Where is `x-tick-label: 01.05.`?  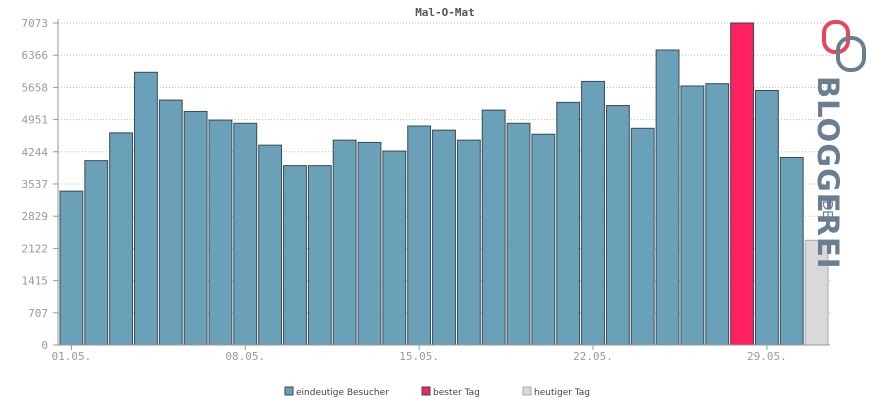
x-tick-label: 01.05. is located at coordinates (72, 356).